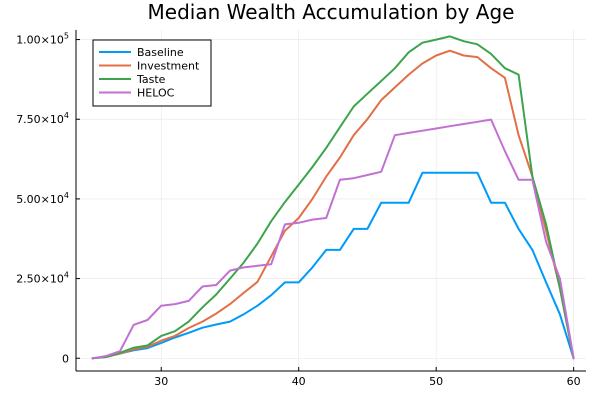  What do you see at coordinates (42, 118) in the screenshot?
I see `y-tick-label: 7.50×10⁴` at bounding box center [42, 118].